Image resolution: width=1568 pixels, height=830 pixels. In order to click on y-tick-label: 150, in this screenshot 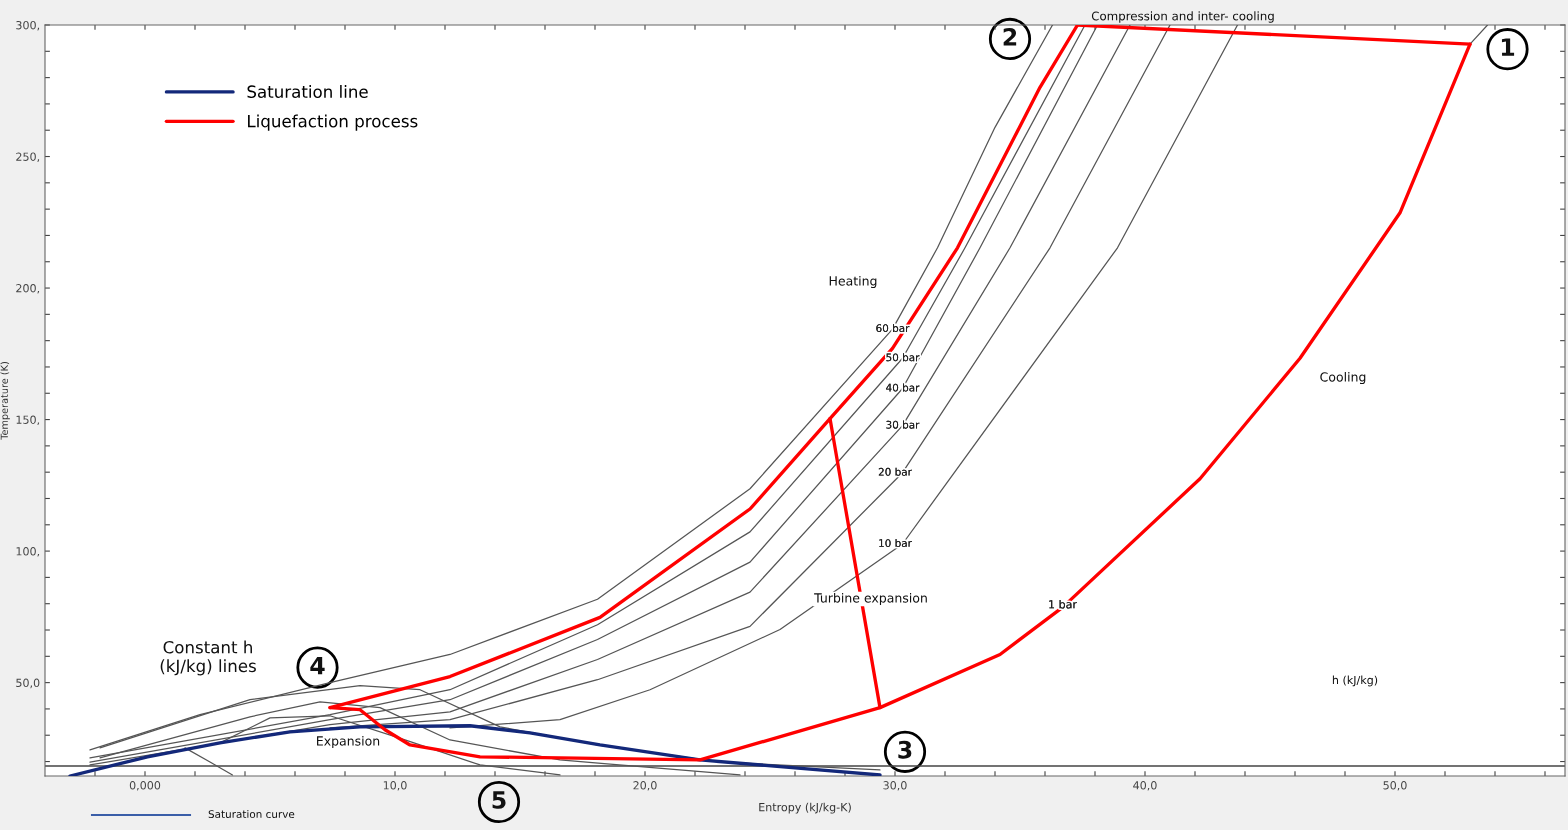, I will do `click(28, 420)`.